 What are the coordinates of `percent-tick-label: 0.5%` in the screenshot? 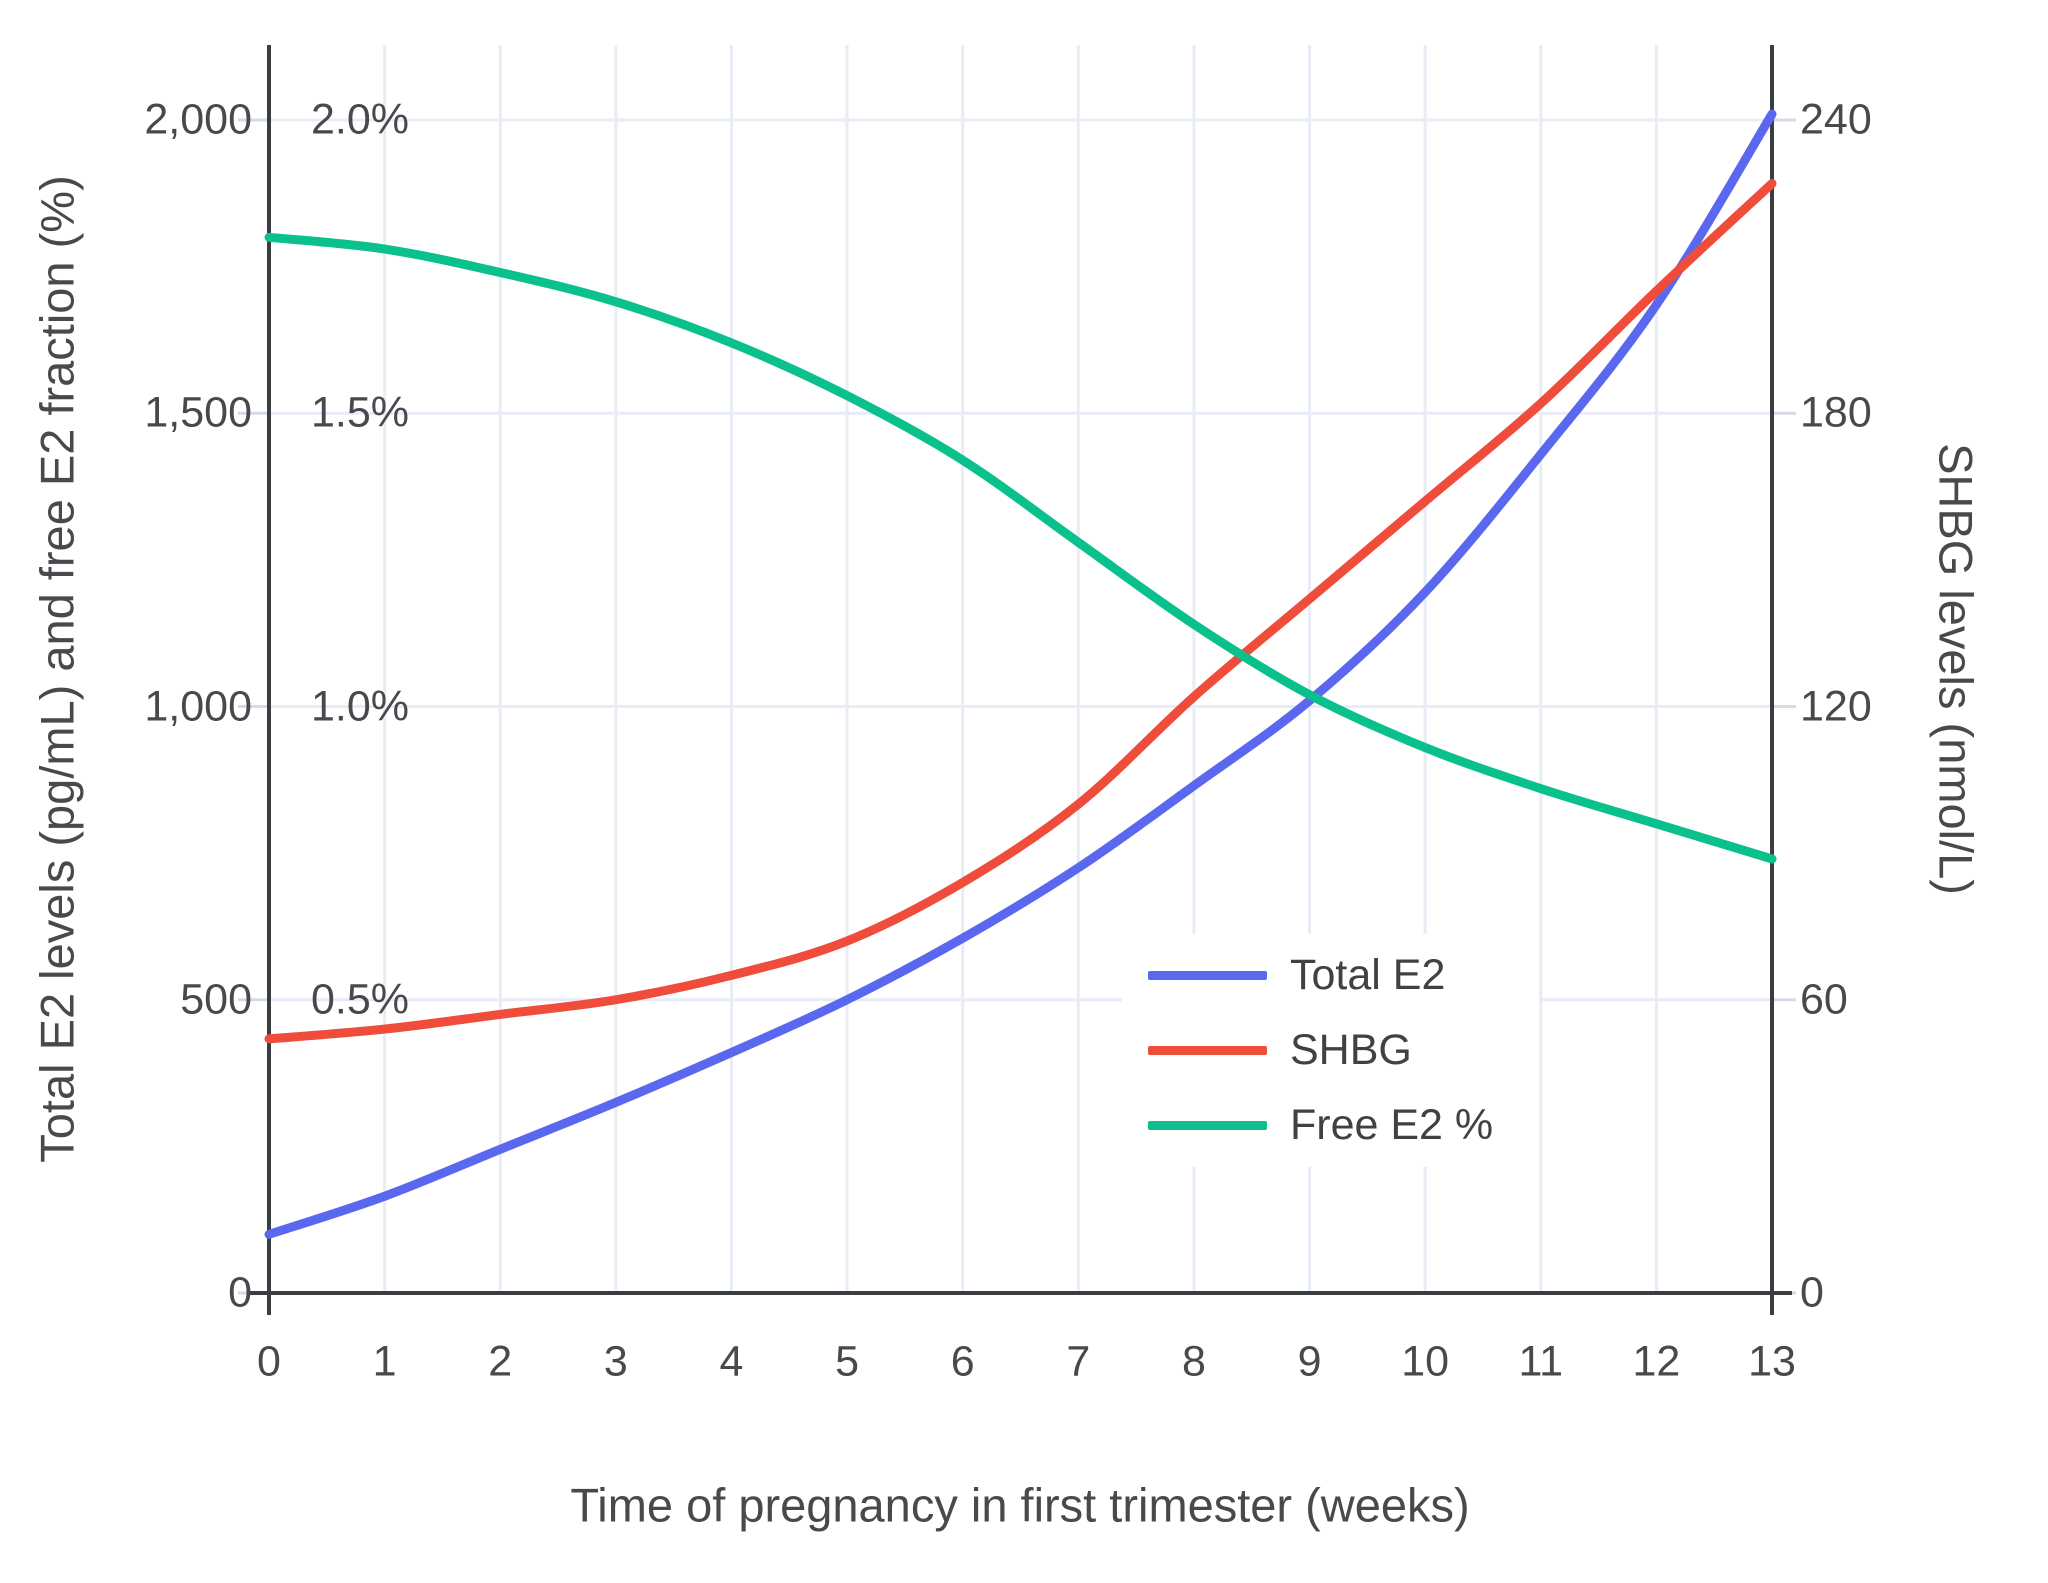 It's located at (360, 999).